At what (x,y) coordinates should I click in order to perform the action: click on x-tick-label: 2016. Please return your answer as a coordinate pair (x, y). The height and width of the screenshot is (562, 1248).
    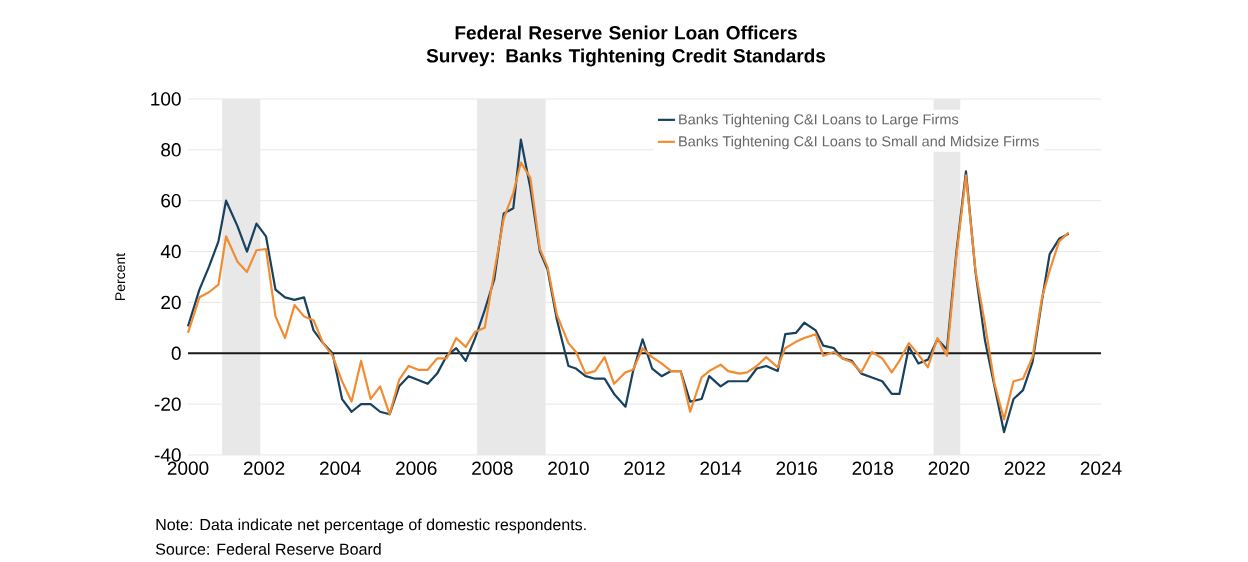
    Looking at the image, I should click on (796, 468).